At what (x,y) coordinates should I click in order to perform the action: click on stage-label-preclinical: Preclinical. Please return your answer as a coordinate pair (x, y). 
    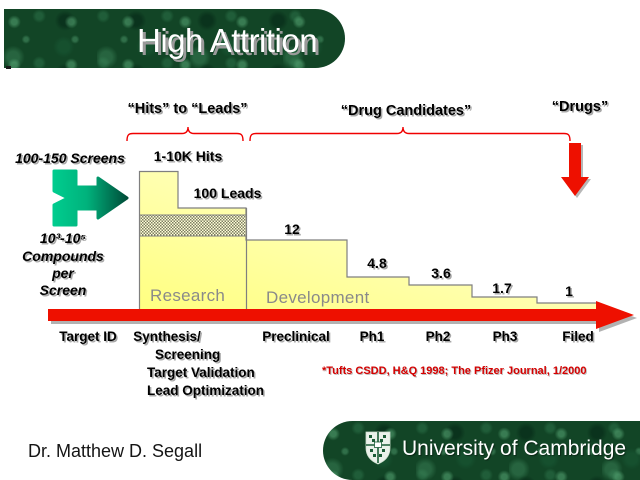
    Looking at the image, I should click on (296, 336).